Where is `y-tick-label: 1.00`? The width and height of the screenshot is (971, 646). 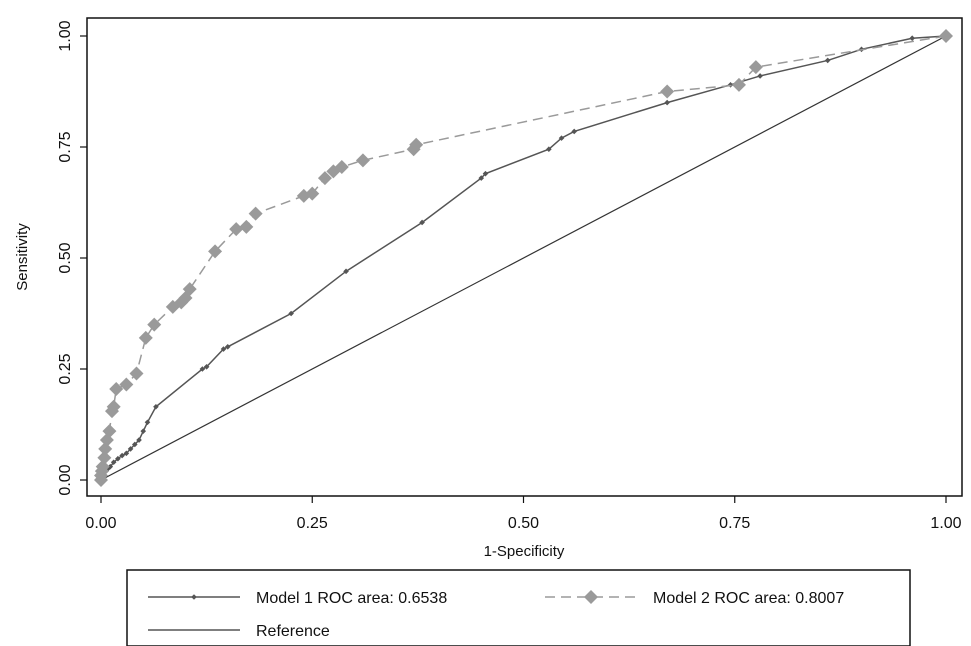 y-tick-label: 1.00 is located at coordinates (65, 35).